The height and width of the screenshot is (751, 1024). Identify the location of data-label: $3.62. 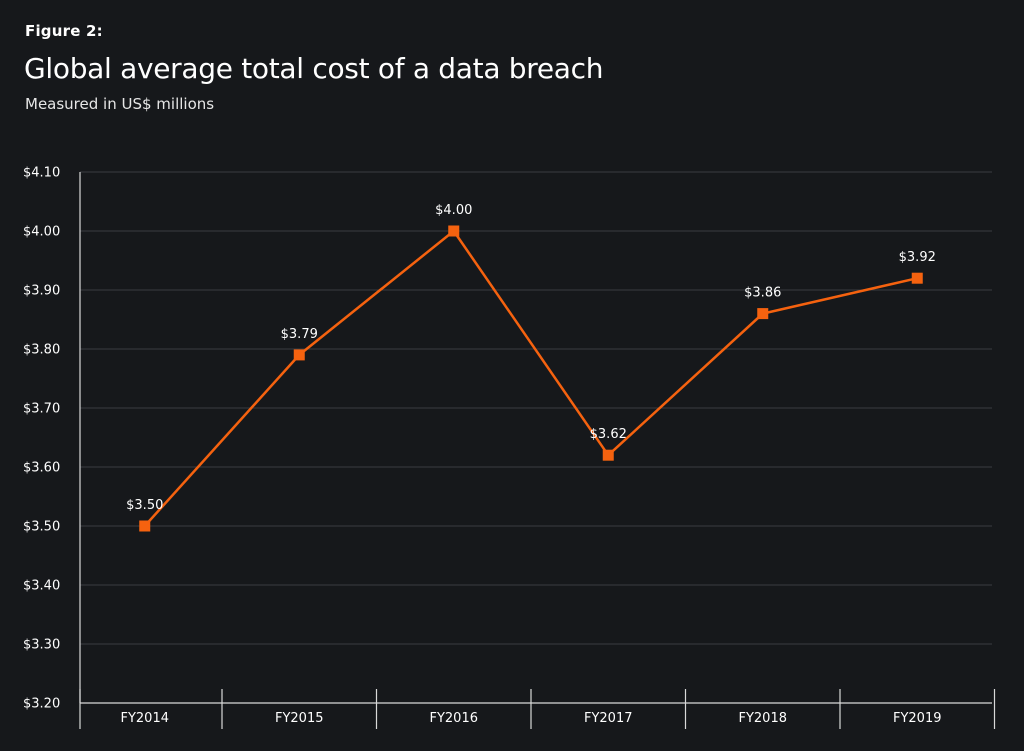
(608, 434).